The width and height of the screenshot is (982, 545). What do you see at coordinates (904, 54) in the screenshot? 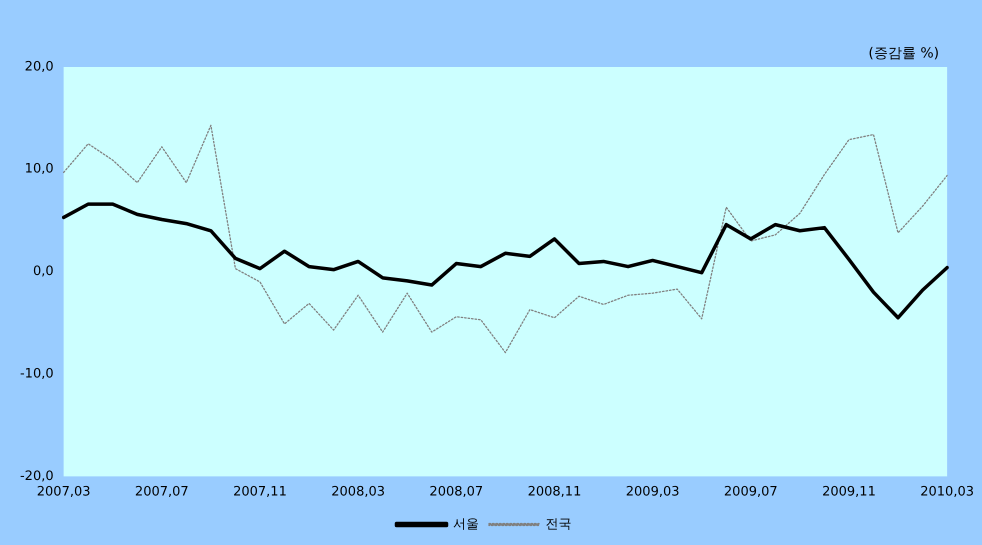
I see `text: (증감률 %)` at bounding box center [904, 54].